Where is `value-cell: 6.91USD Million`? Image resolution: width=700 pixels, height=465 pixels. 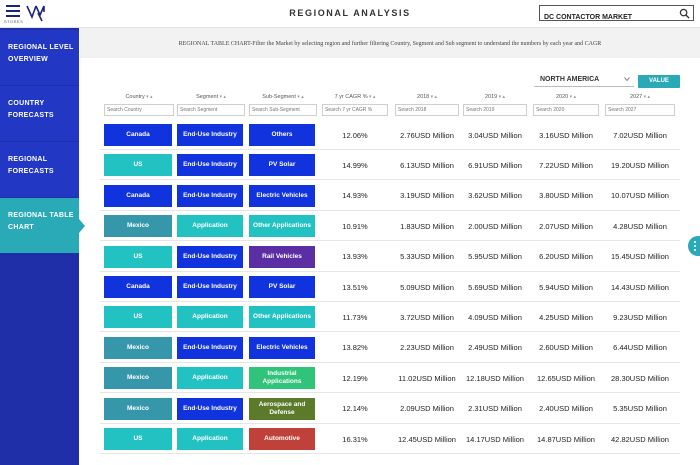 value-cell: 6.91USD Million is located at coordinates (495, 165).